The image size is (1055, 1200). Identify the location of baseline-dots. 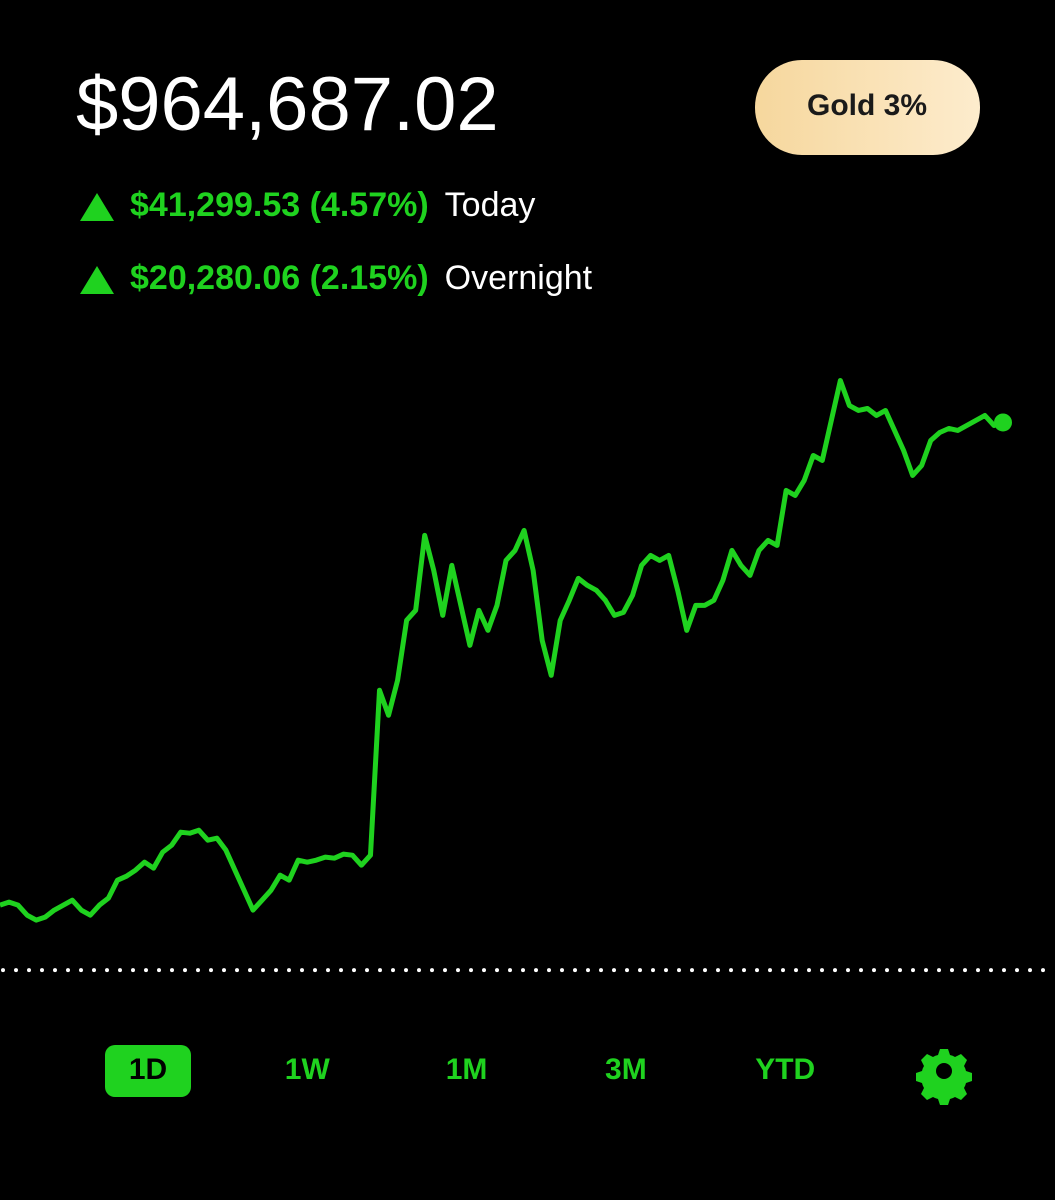
(523, 970).